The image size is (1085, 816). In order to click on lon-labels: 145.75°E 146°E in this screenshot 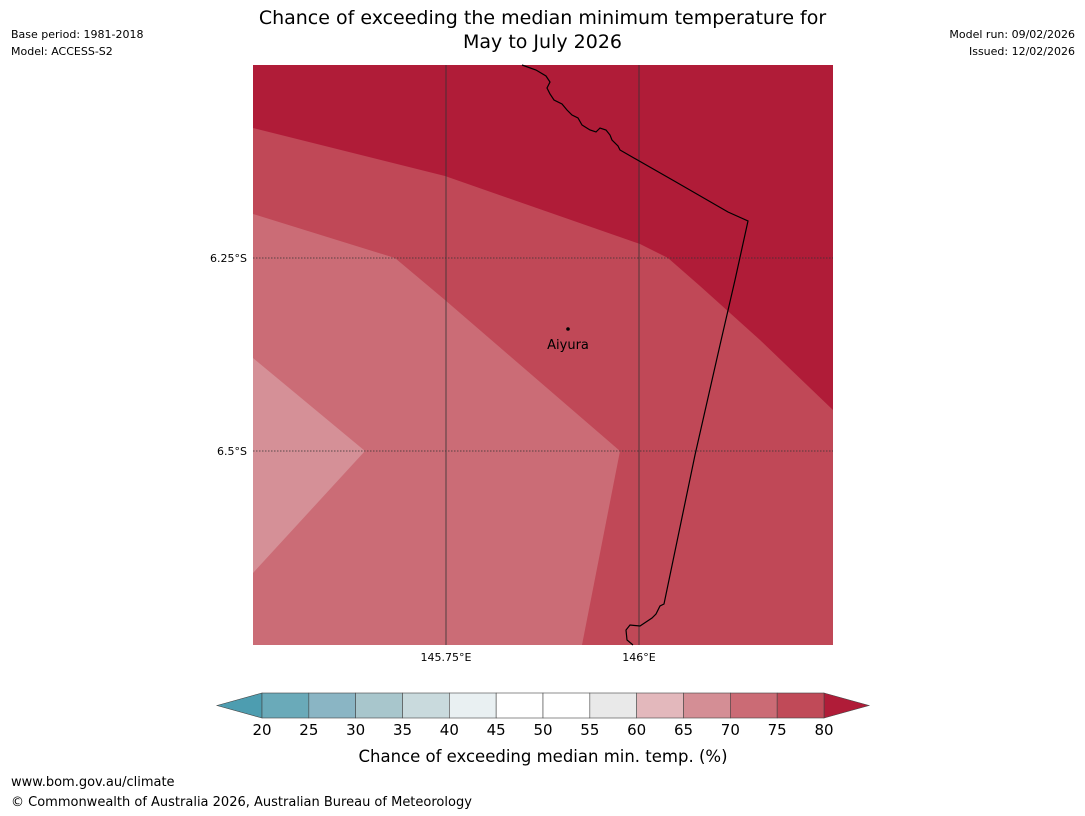, I will do `click(538, 657)`.